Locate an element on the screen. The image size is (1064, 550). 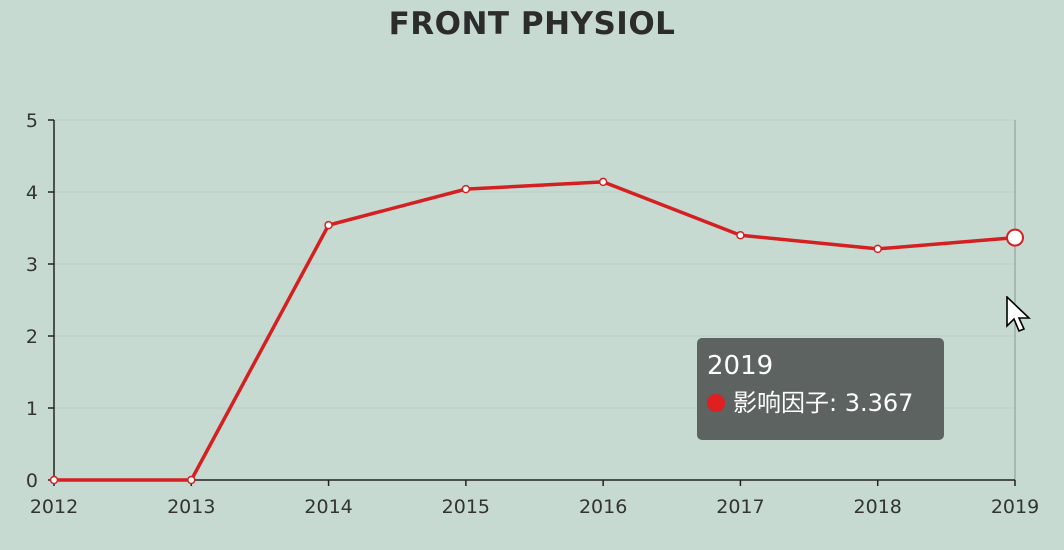
tooltip-row: 影响因子: 3.367 is located at coordinates (820, 403).